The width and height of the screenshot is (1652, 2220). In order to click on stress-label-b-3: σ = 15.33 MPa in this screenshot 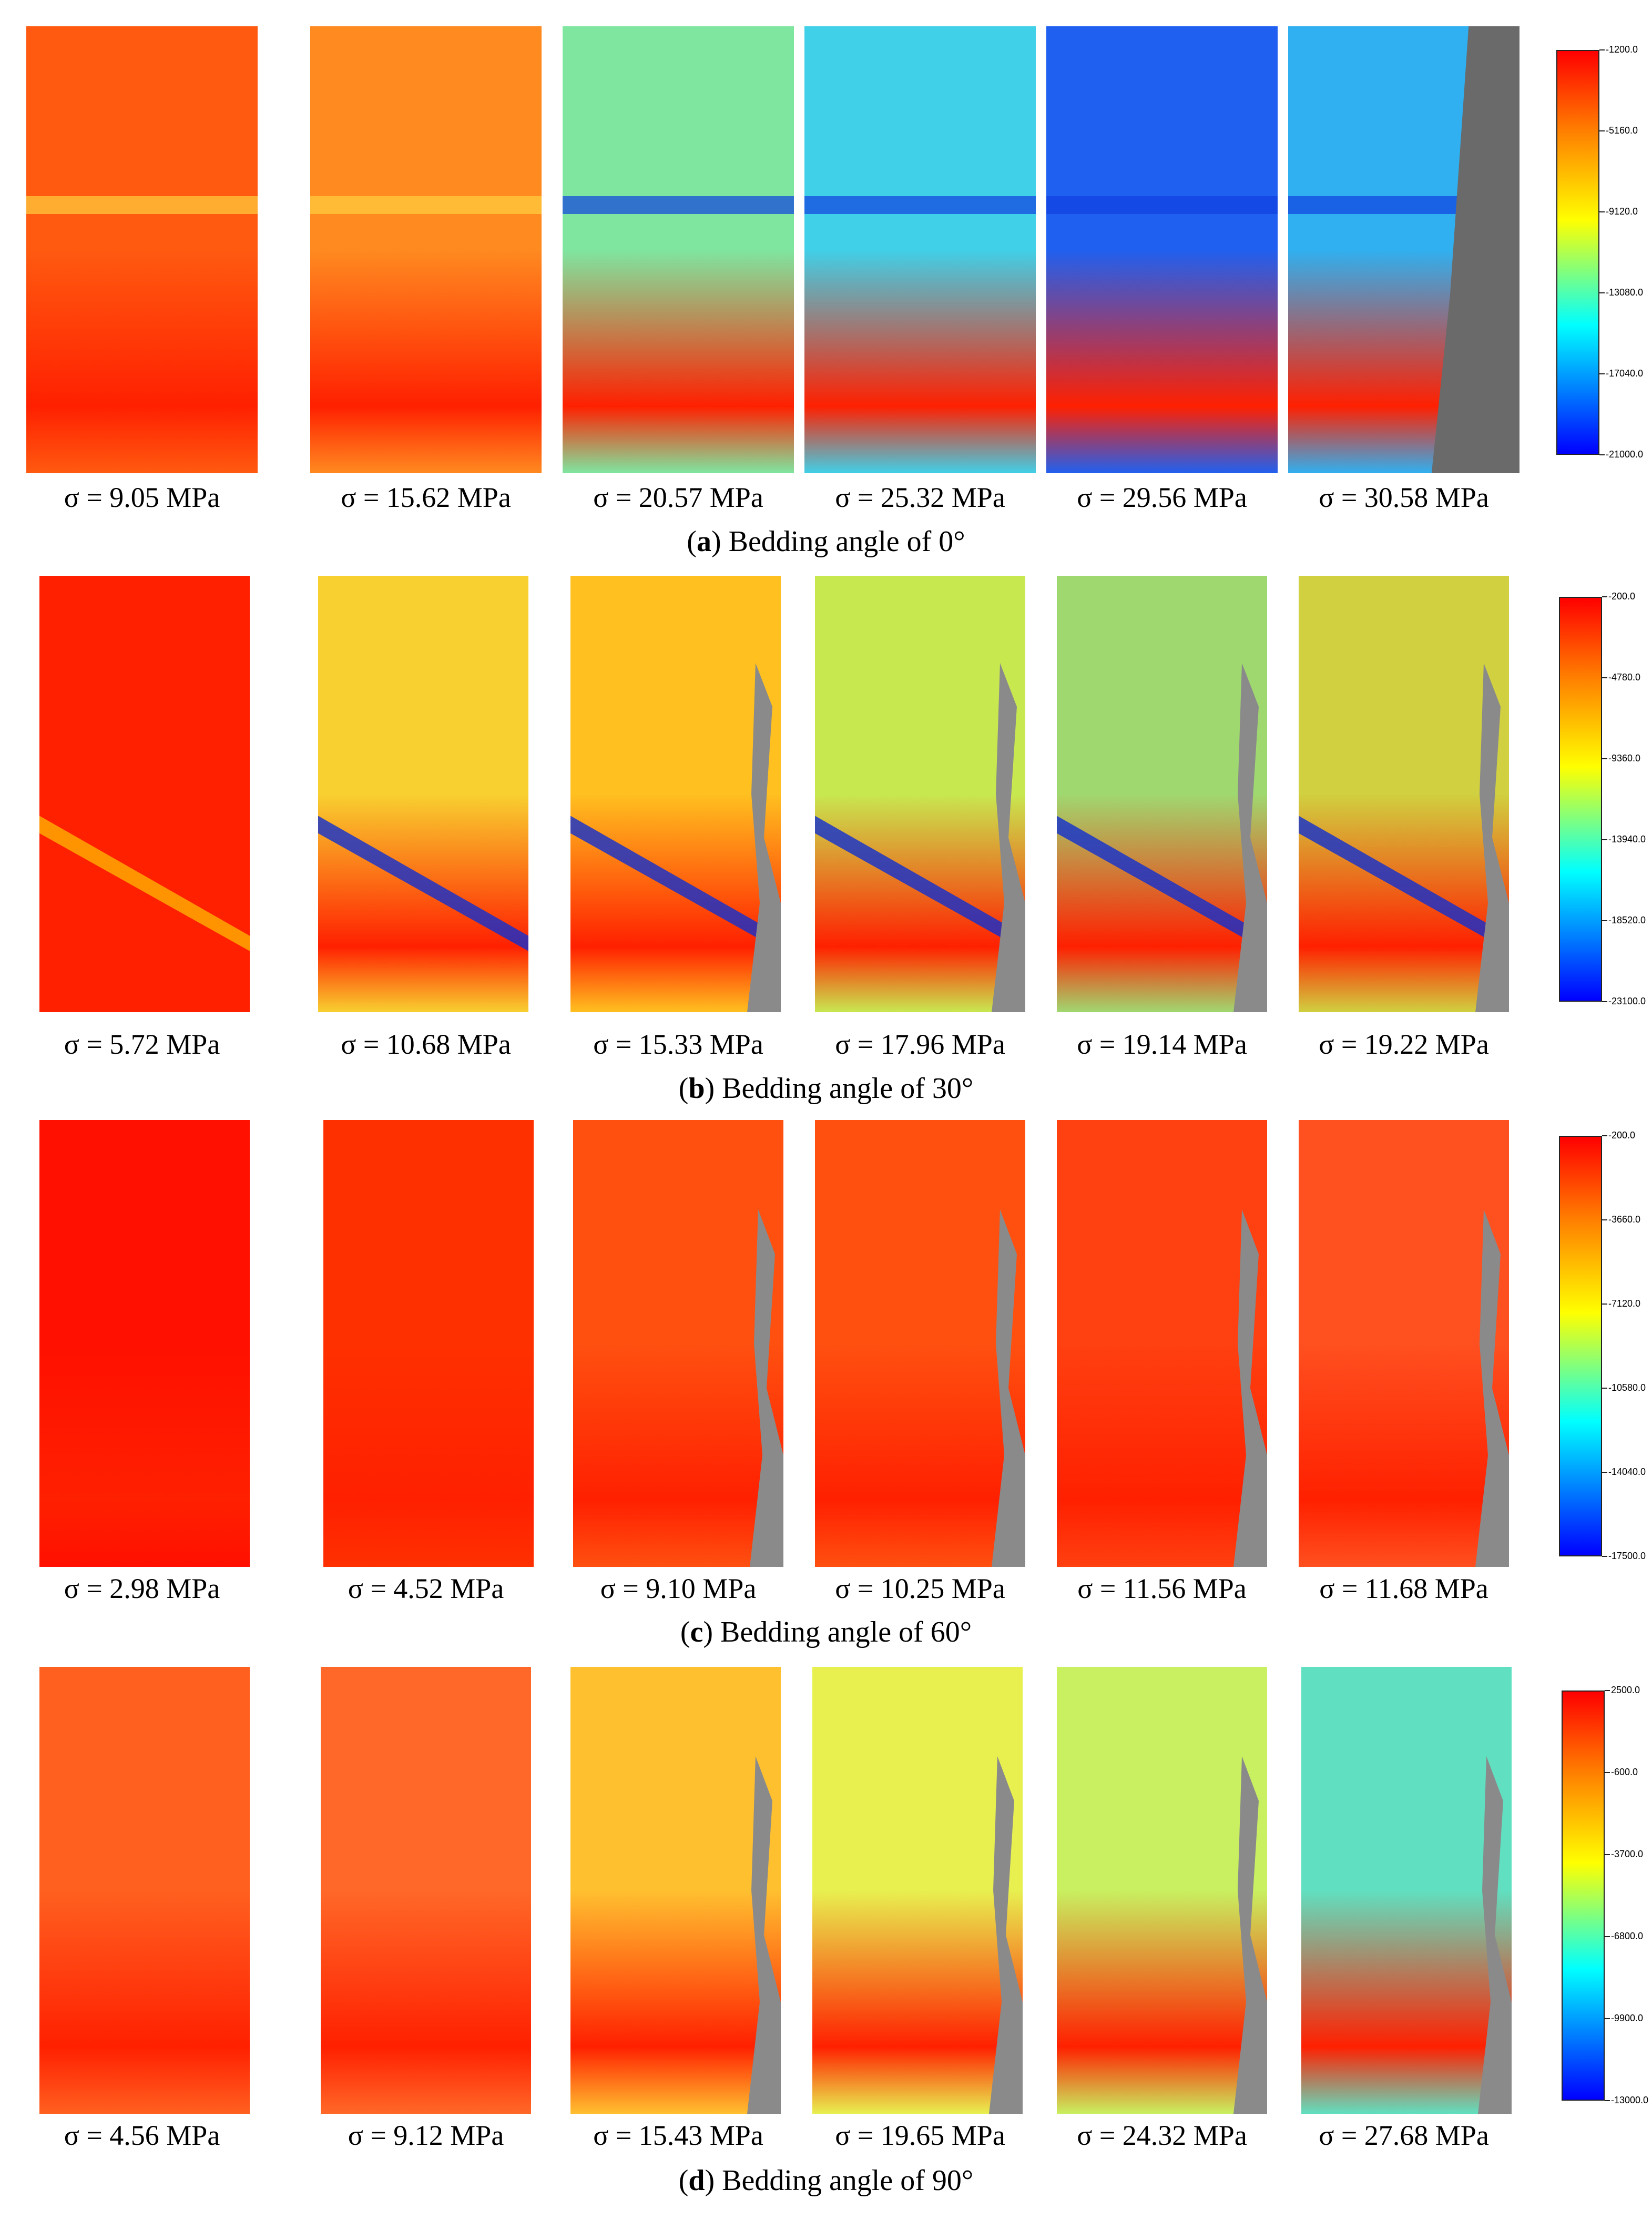, I will do `click(678, 1044)`.